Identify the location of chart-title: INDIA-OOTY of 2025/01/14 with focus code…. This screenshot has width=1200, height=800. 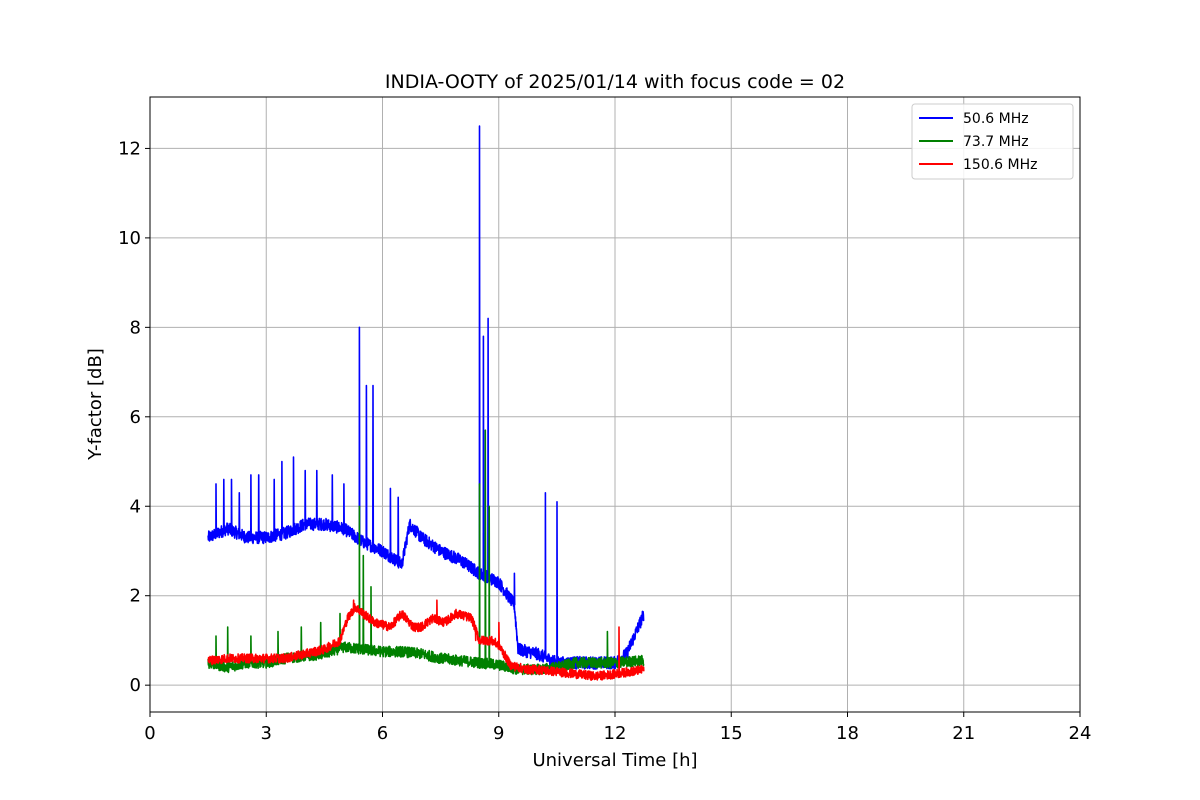
(615, 82).